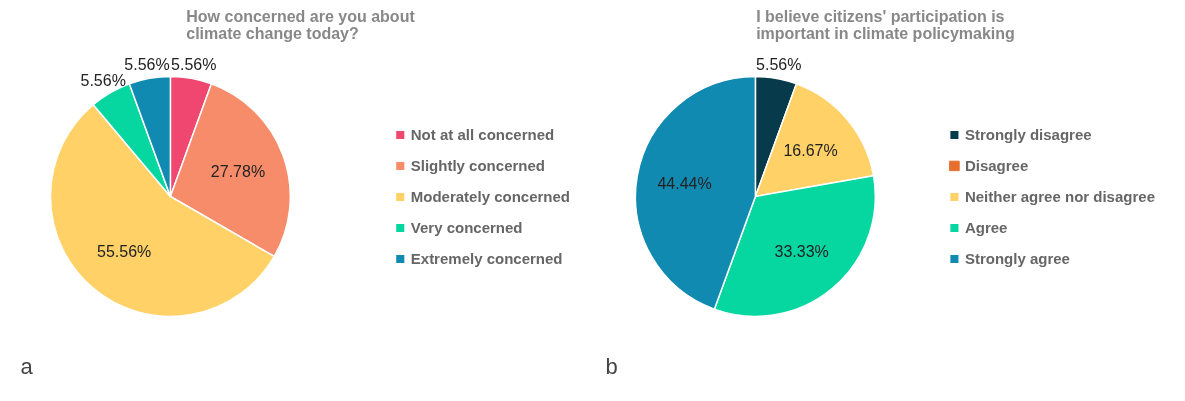  I want to click on chart-title: How concerned are you about climate change today?, so click(301, 24).